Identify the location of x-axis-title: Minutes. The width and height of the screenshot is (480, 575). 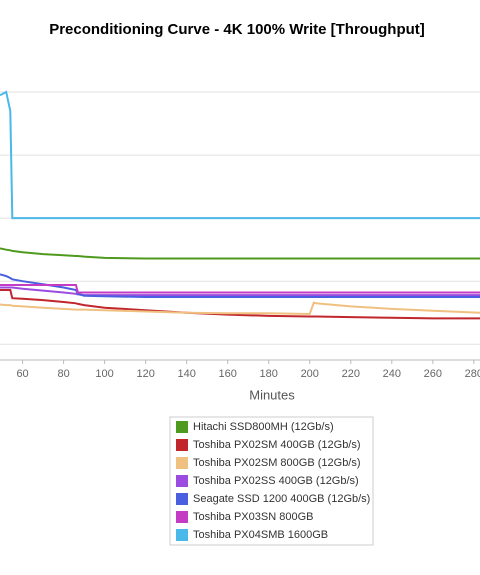
(272, 394).